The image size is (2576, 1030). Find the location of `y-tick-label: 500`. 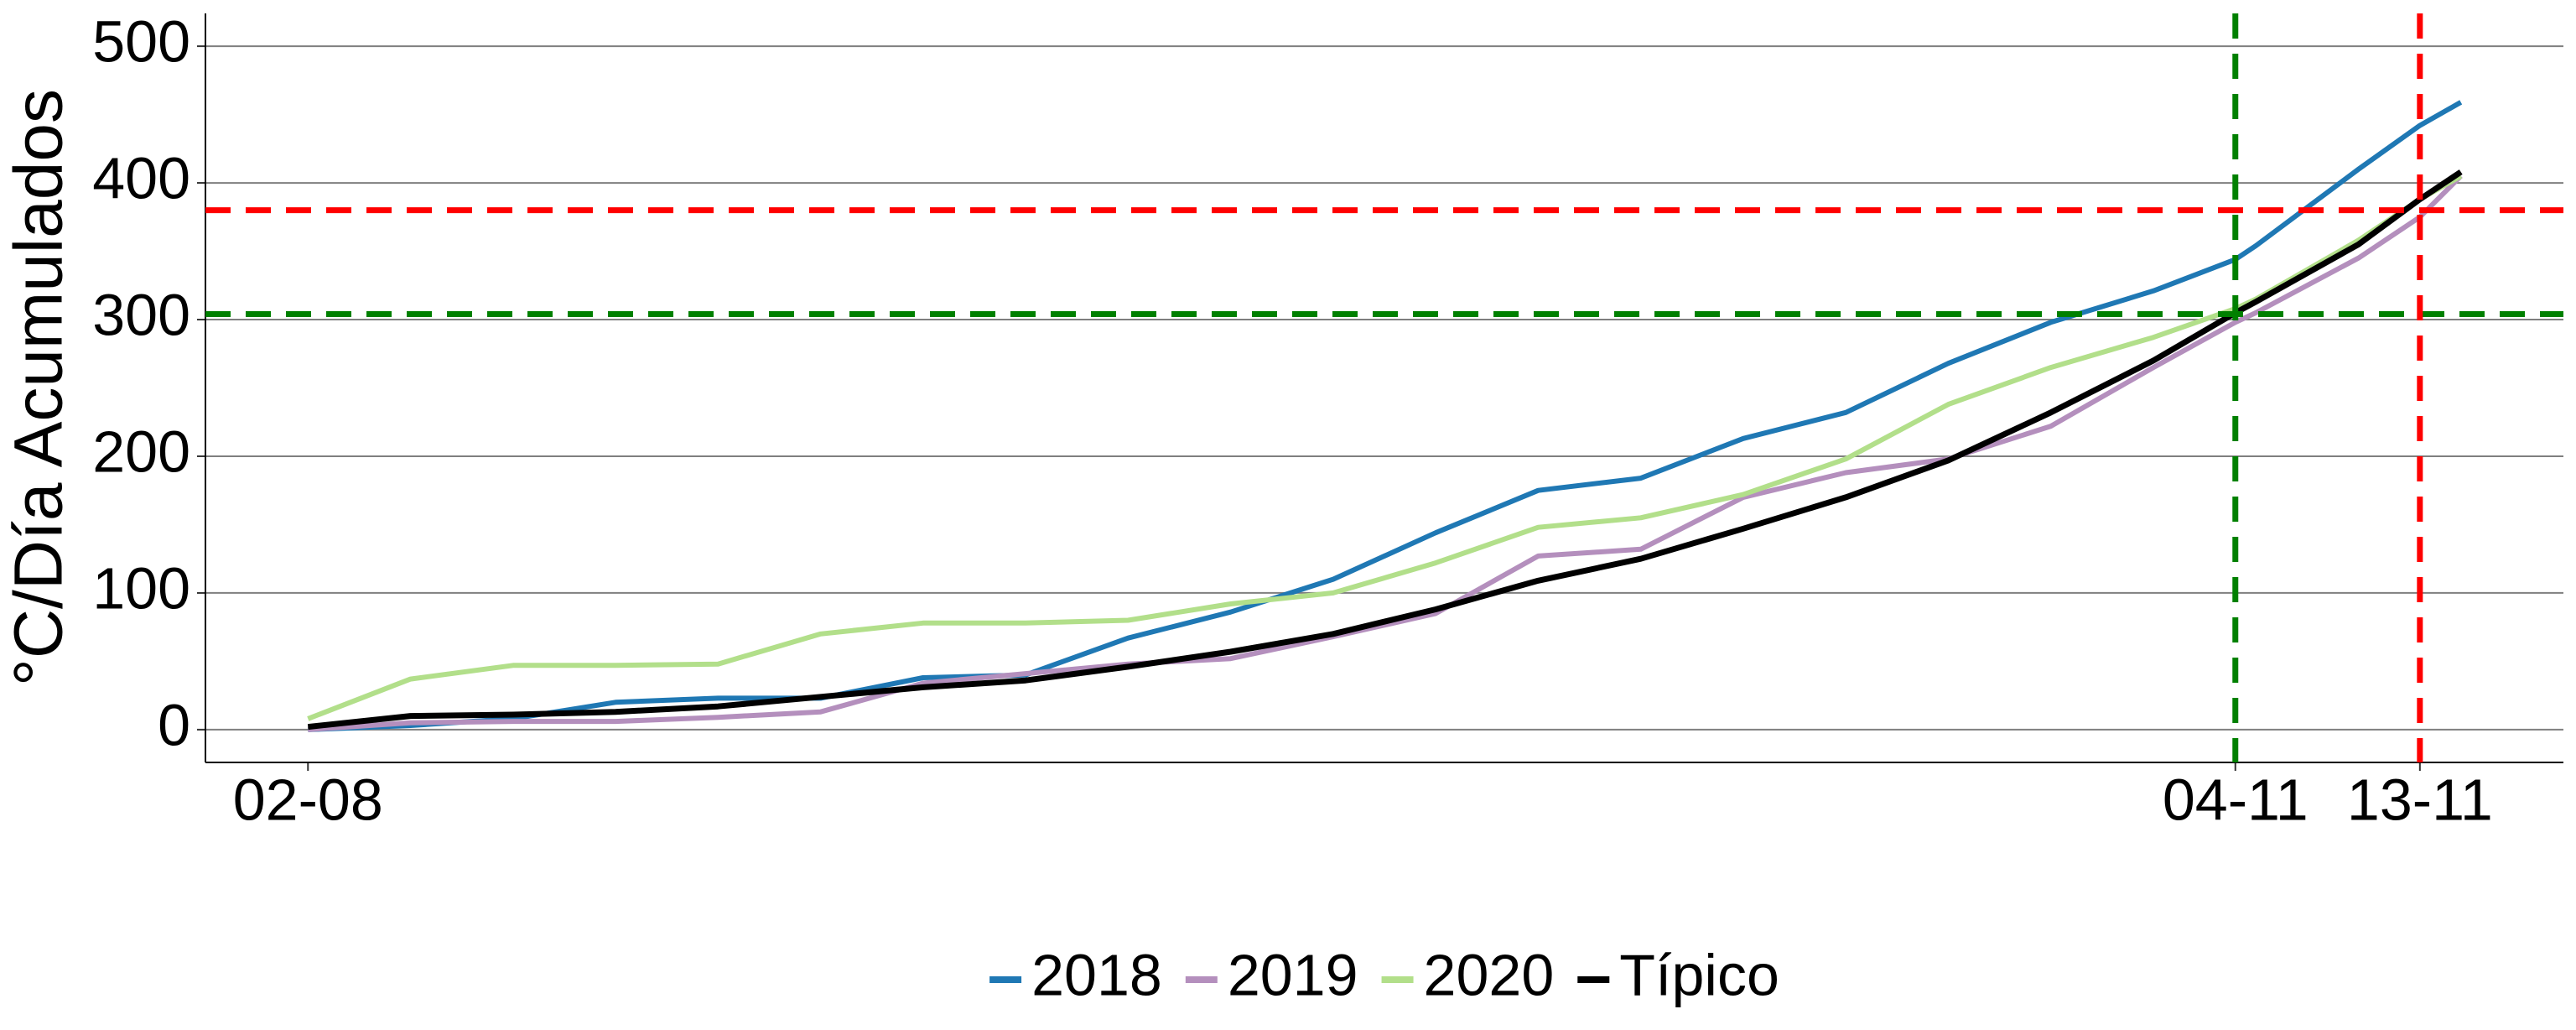

y-tick-label: 500 is located at coordinates (141, 42).